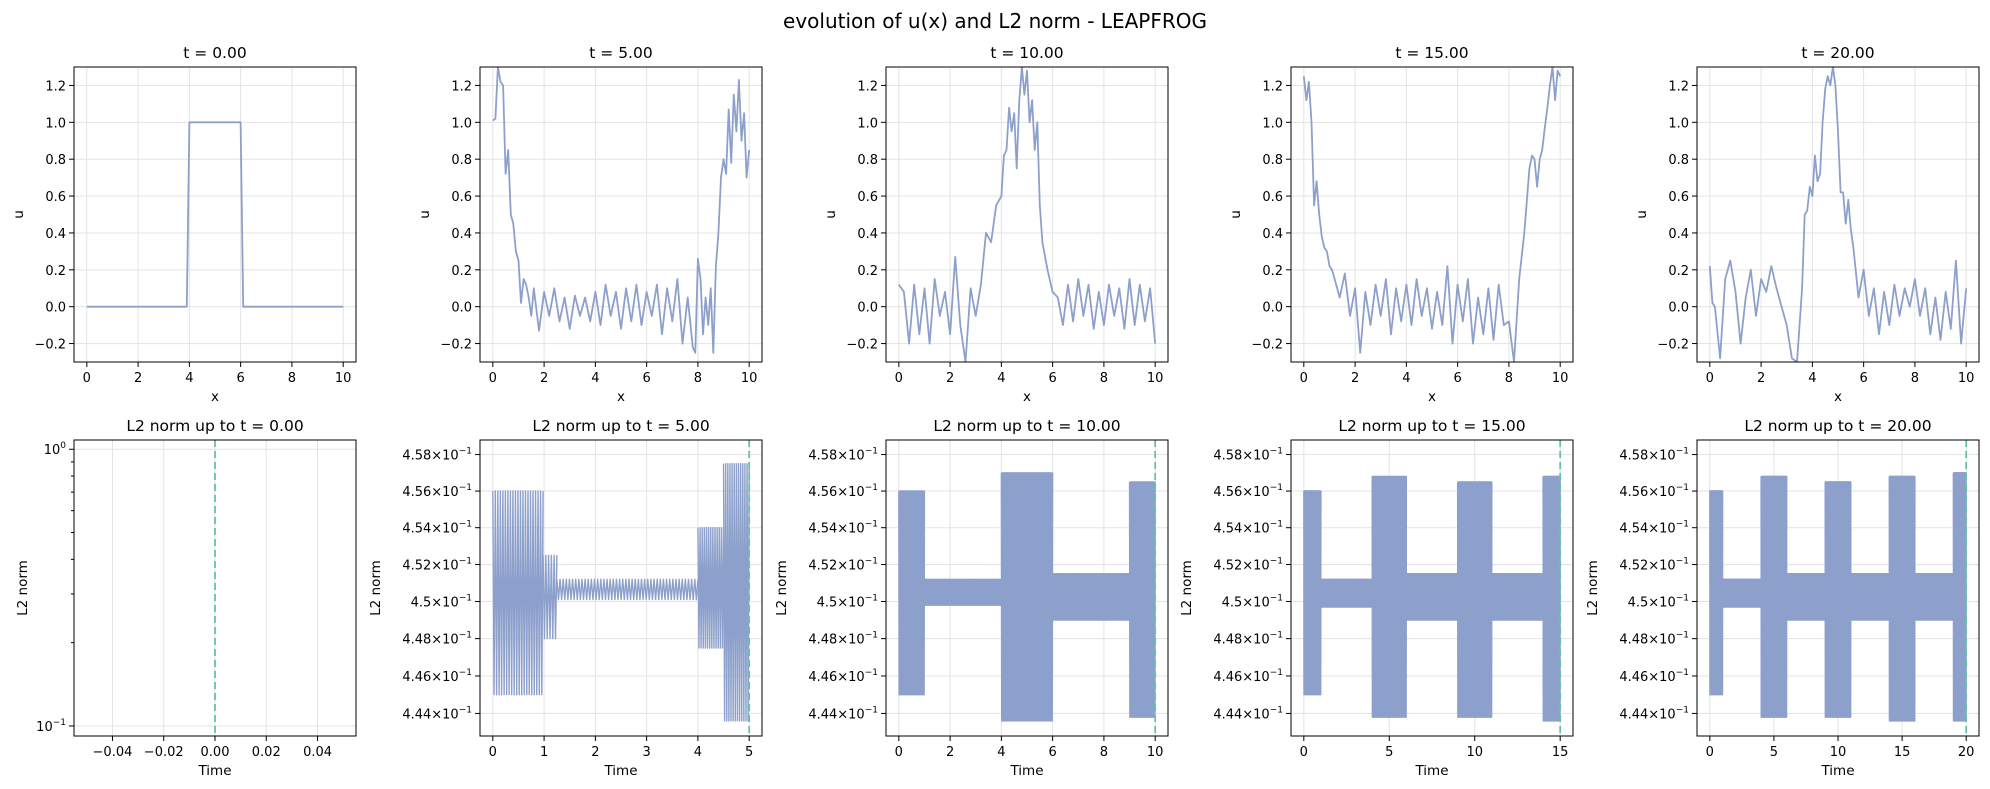 The image size is (1990, 789). What do you see at coordinates (1682, 598) in the screenshot?
I see `chart-10-ytick-exp-3: −1` at bounding box center [1682, 598].